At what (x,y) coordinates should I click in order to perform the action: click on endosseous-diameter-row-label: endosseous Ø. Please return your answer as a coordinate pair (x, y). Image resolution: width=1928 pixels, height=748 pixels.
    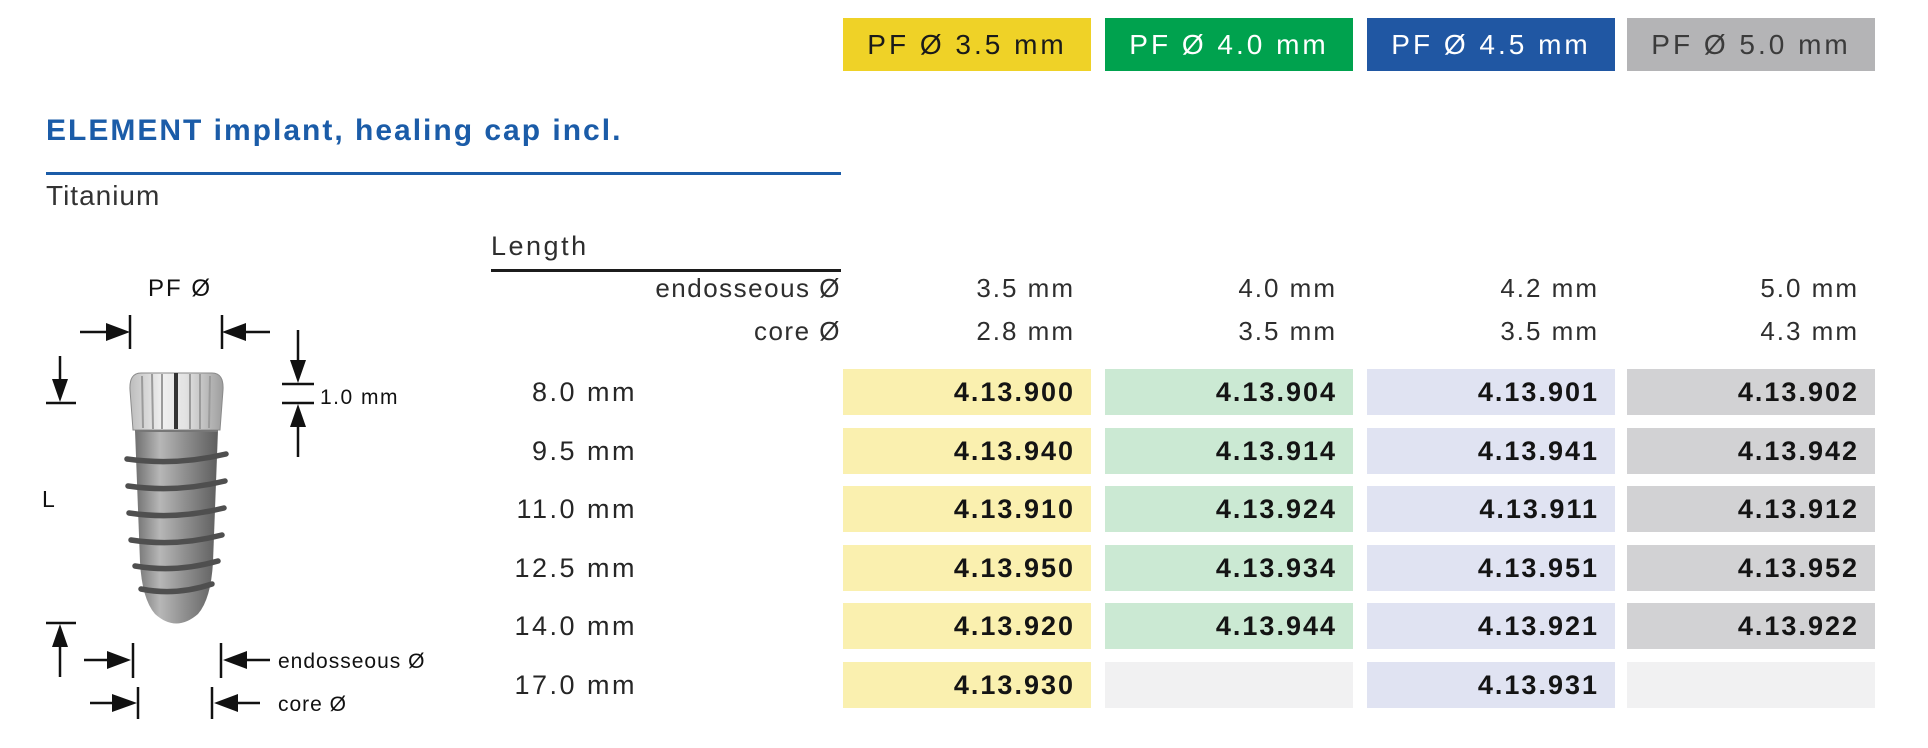
    Looking at the image, I should click on (748, 288).